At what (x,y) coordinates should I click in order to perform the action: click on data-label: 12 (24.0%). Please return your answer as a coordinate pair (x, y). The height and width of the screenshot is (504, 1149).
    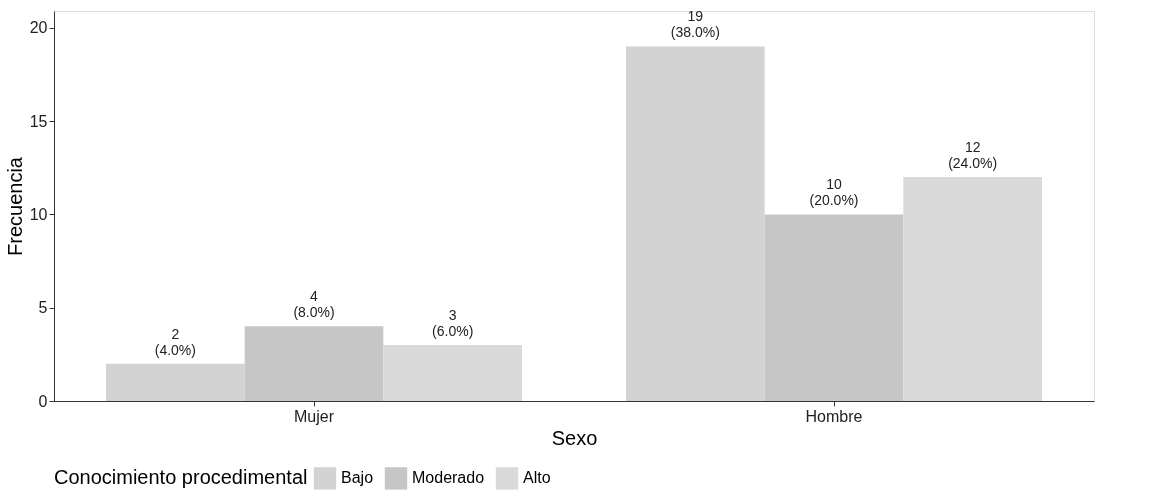
    Looking at the image, I should click on (973, 155).